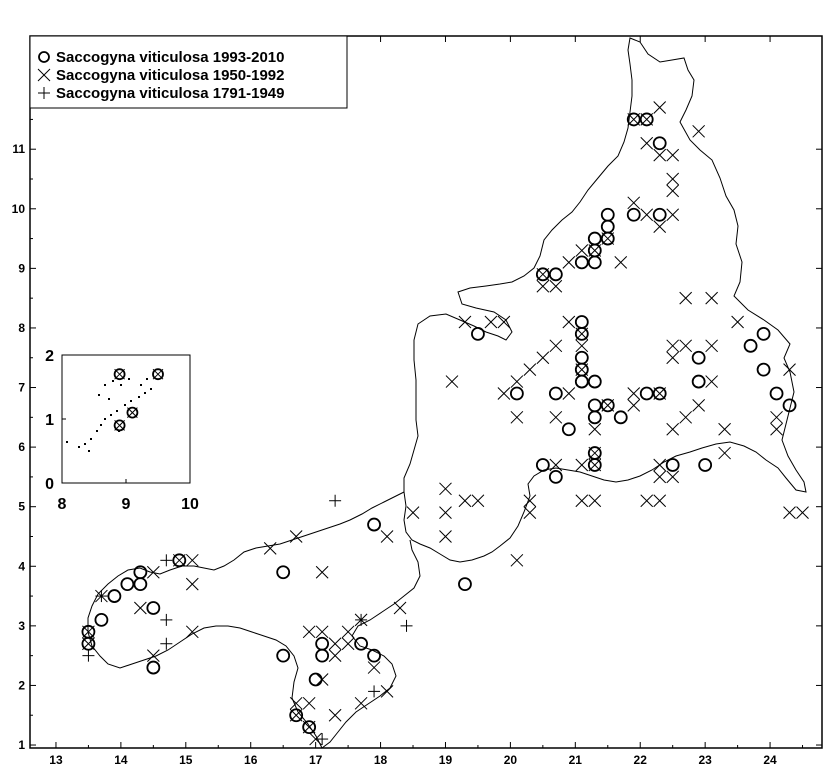 The height and width of the screenshot is (768, 838). Describe the element at coordinates (44, 93) in the screenshot. I see `legend-plus-marker` at that location.